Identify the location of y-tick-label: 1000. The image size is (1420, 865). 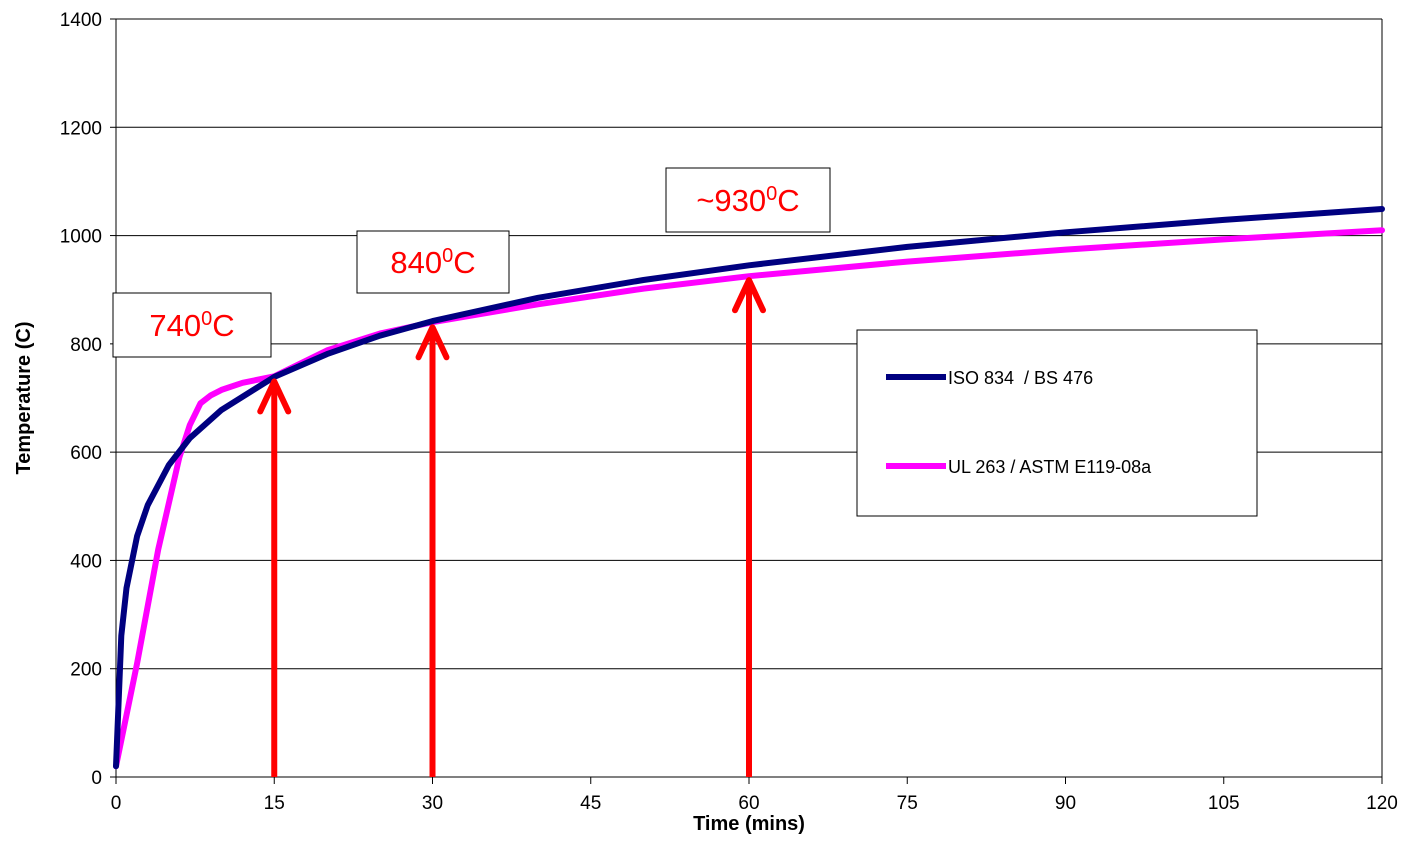
(81, 237).